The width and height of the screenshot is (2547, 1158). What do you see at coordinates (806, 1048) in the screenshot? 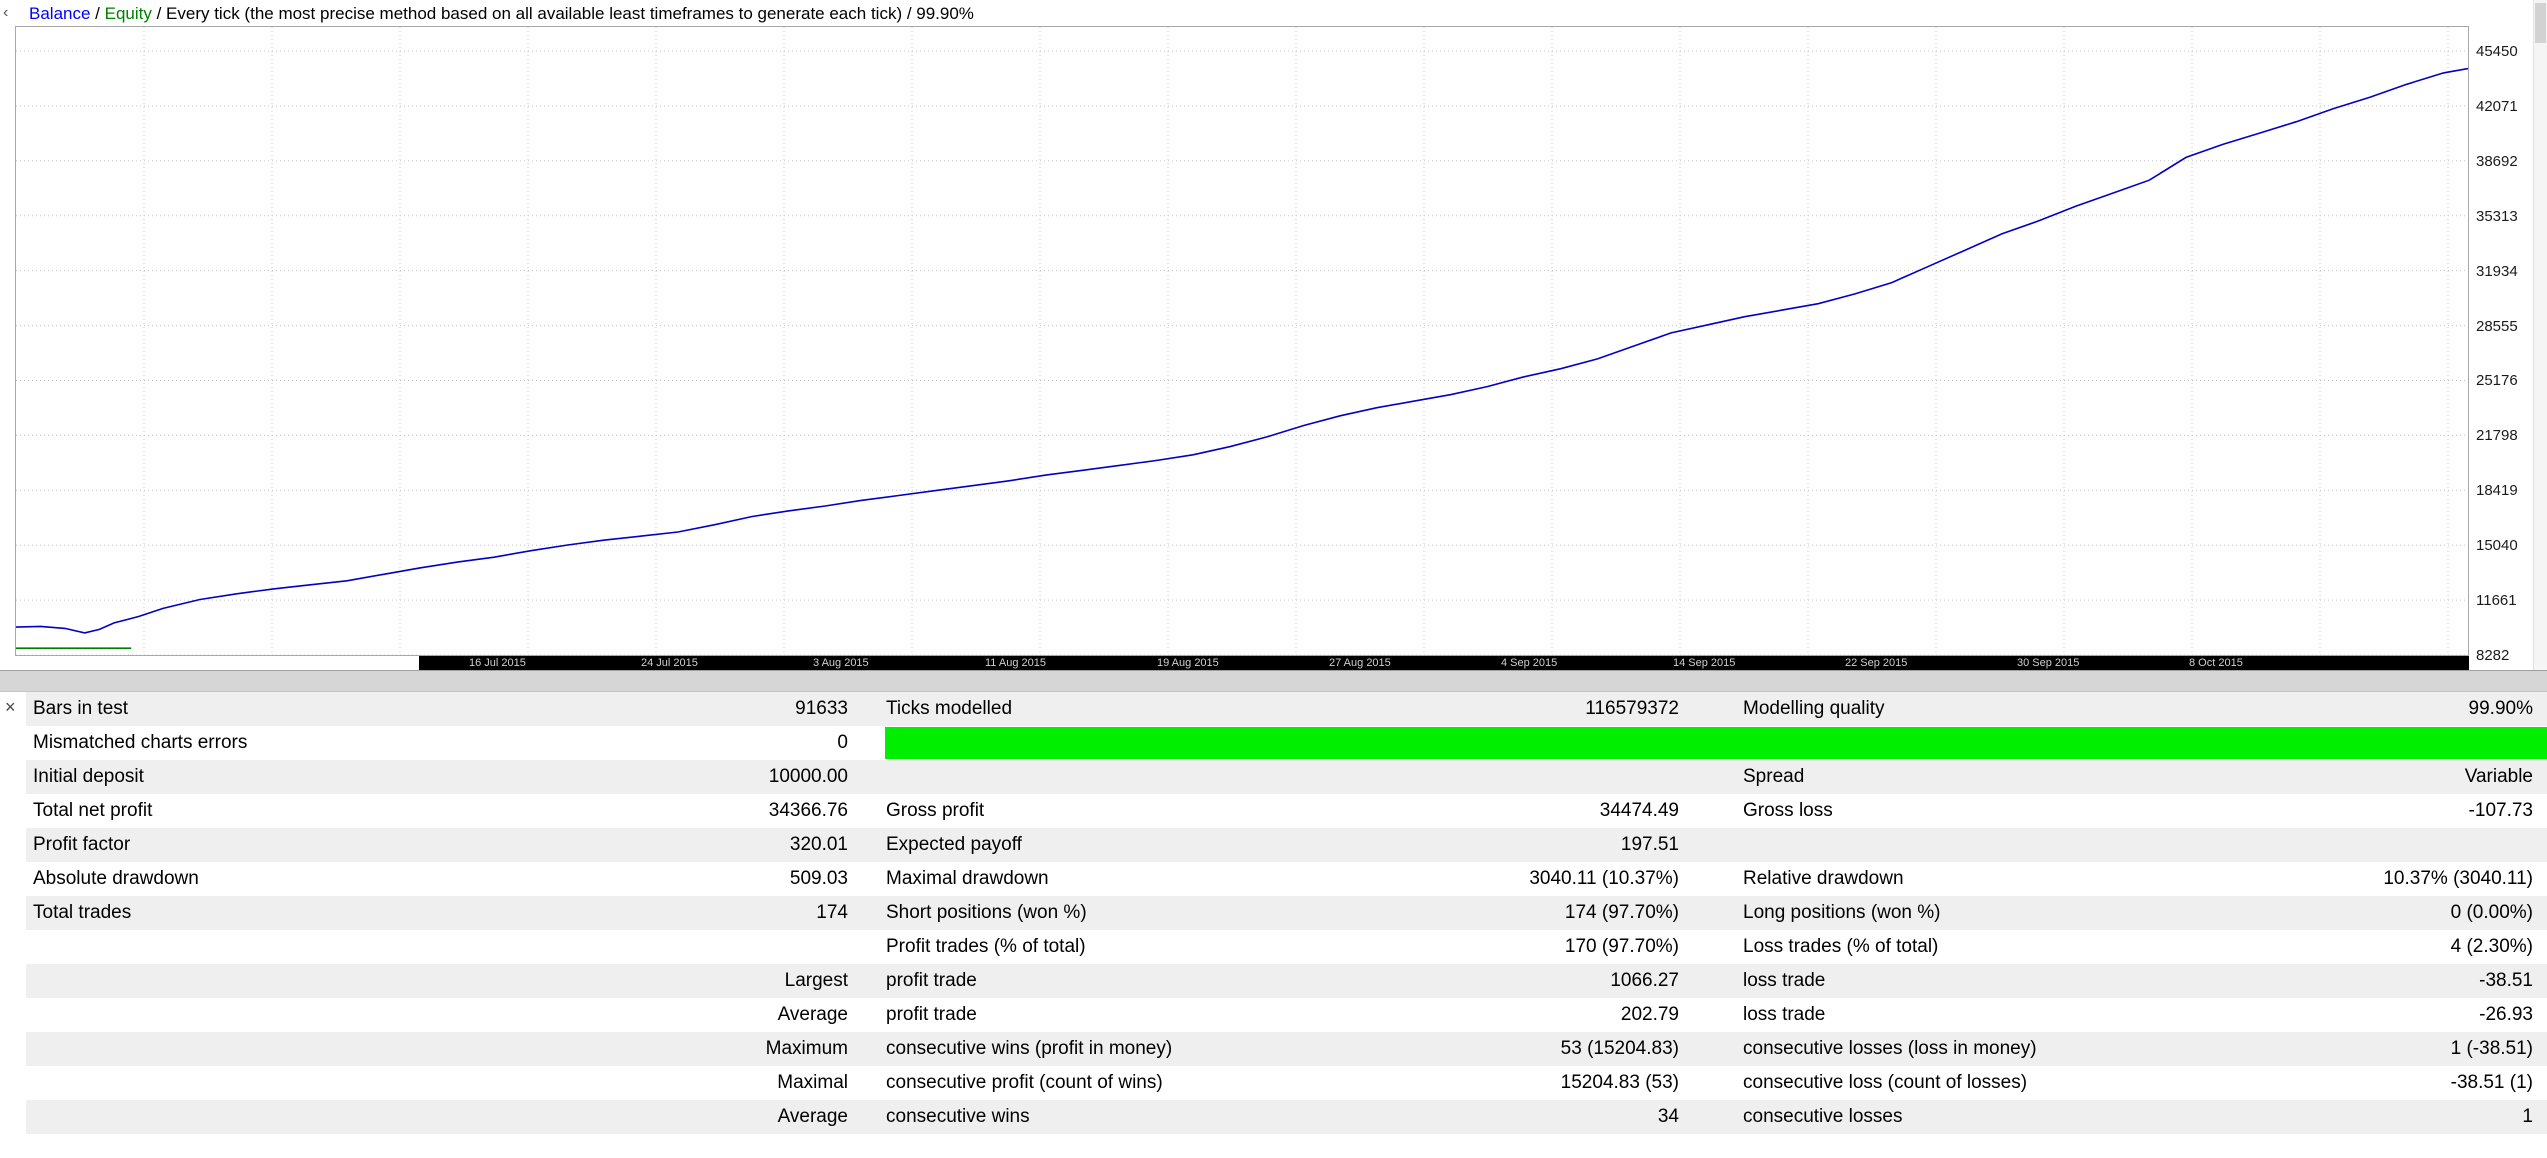
I see `report-value: Maximum` at bounding box center [806, 1048].